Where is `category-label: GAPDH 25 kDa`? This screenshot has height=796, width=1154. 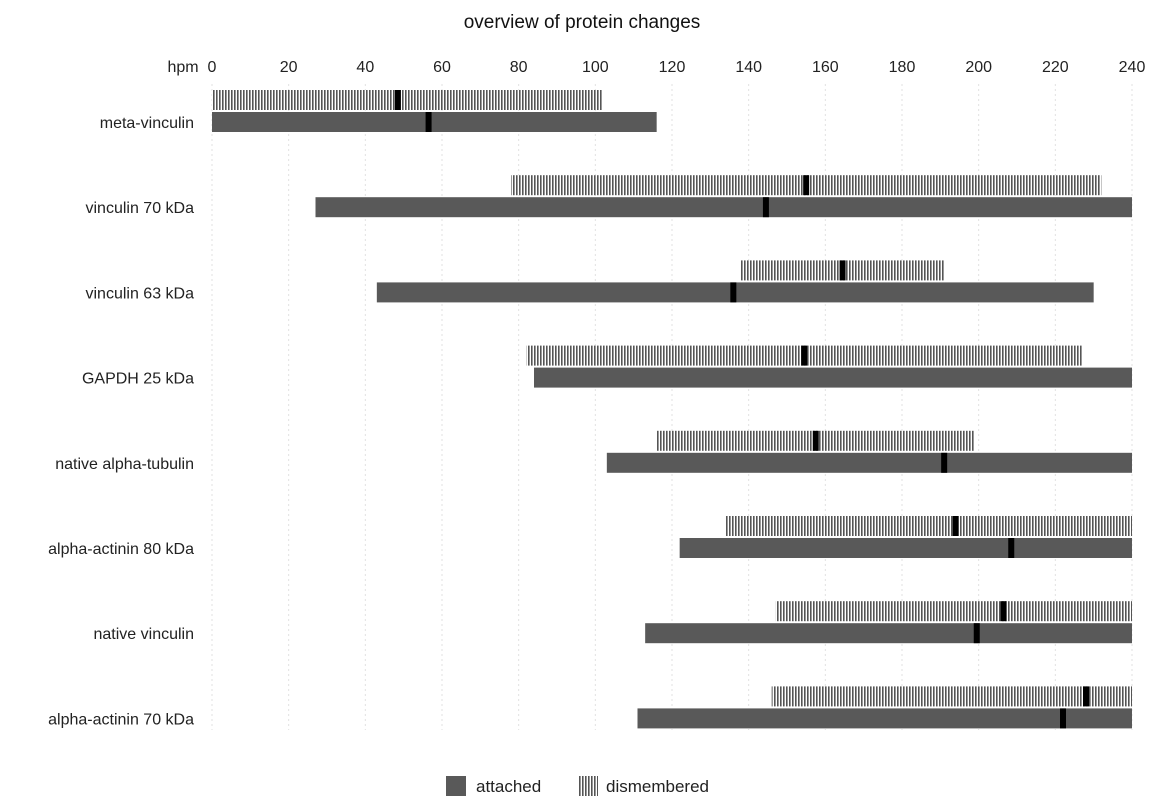 category-label: GAPDH 25 kDa is located at coordinates (138, 379).